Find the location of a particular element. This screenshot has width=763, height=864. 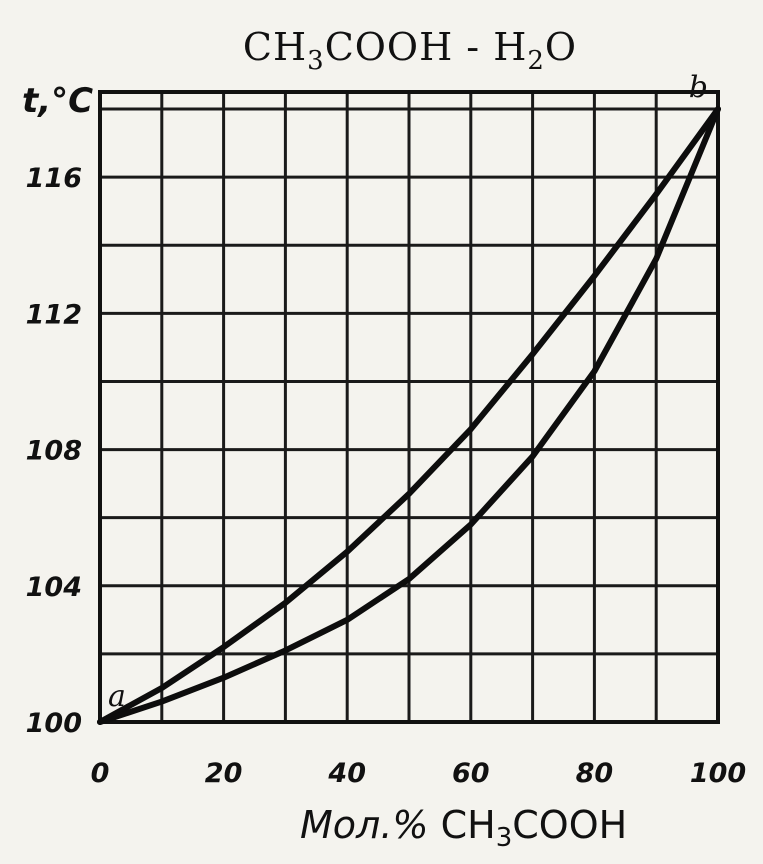

x-label-formula: CH is located at coordinates (468, 825).